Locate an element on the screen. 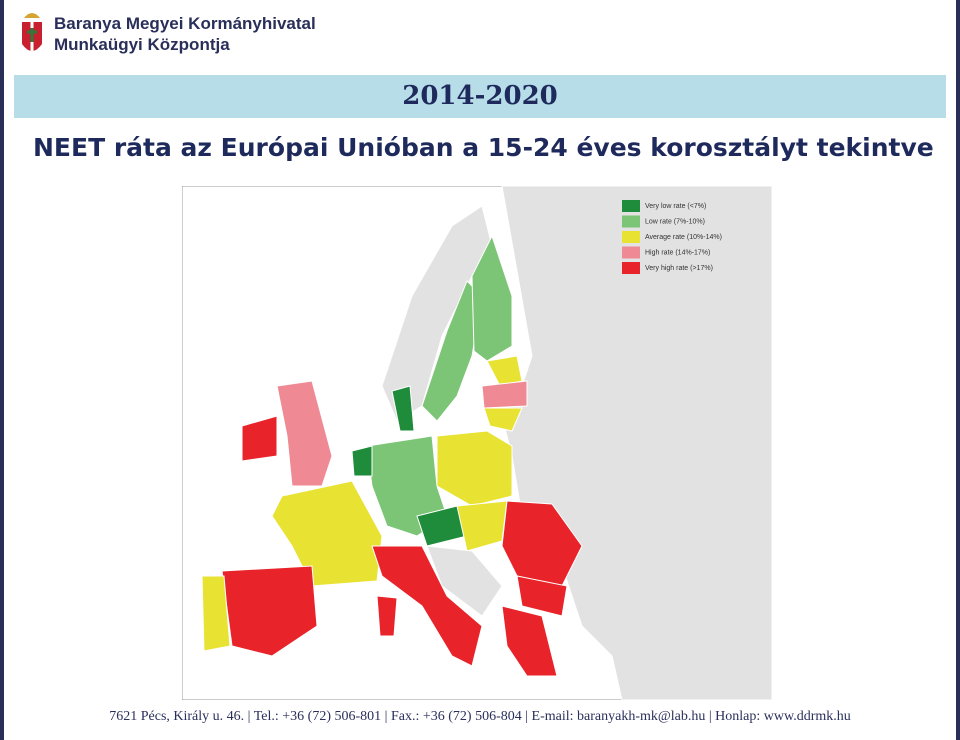 This screenshot has height=740, width=960. legend-label: High rate (14%-17%) is located at coordinates (677, 252).